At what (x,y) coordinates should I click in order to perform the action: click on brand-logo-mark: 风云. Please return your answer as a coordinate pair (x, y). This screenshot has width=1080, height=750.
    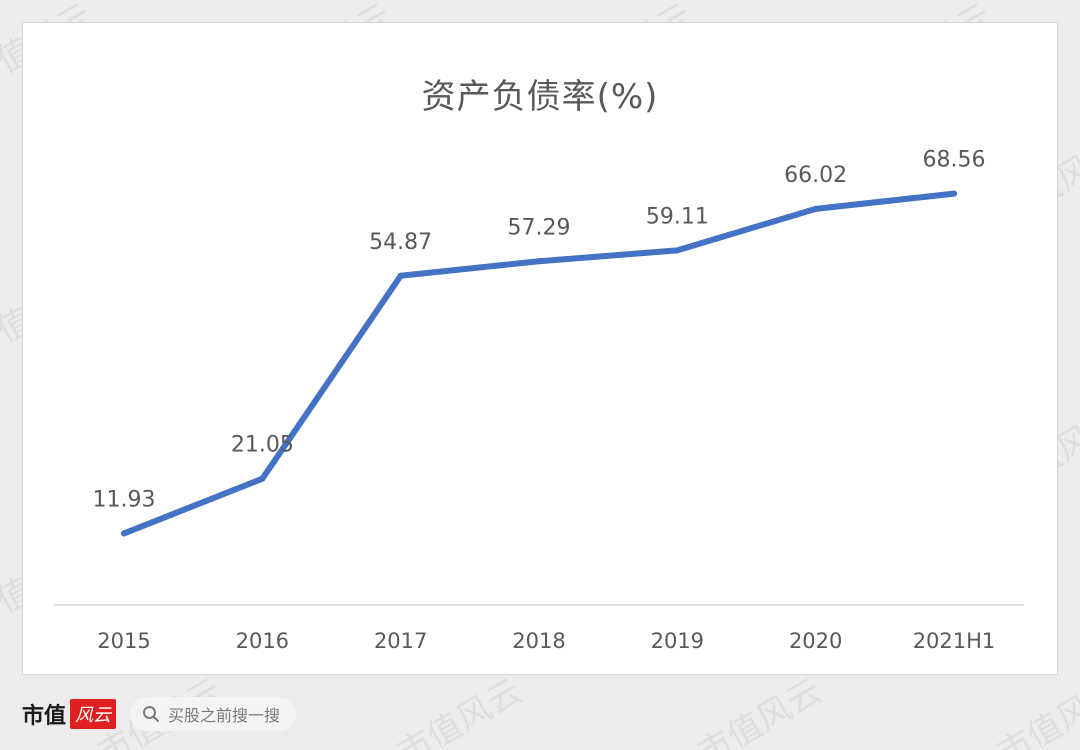
    Looking at the image, I should click on (93, 714).